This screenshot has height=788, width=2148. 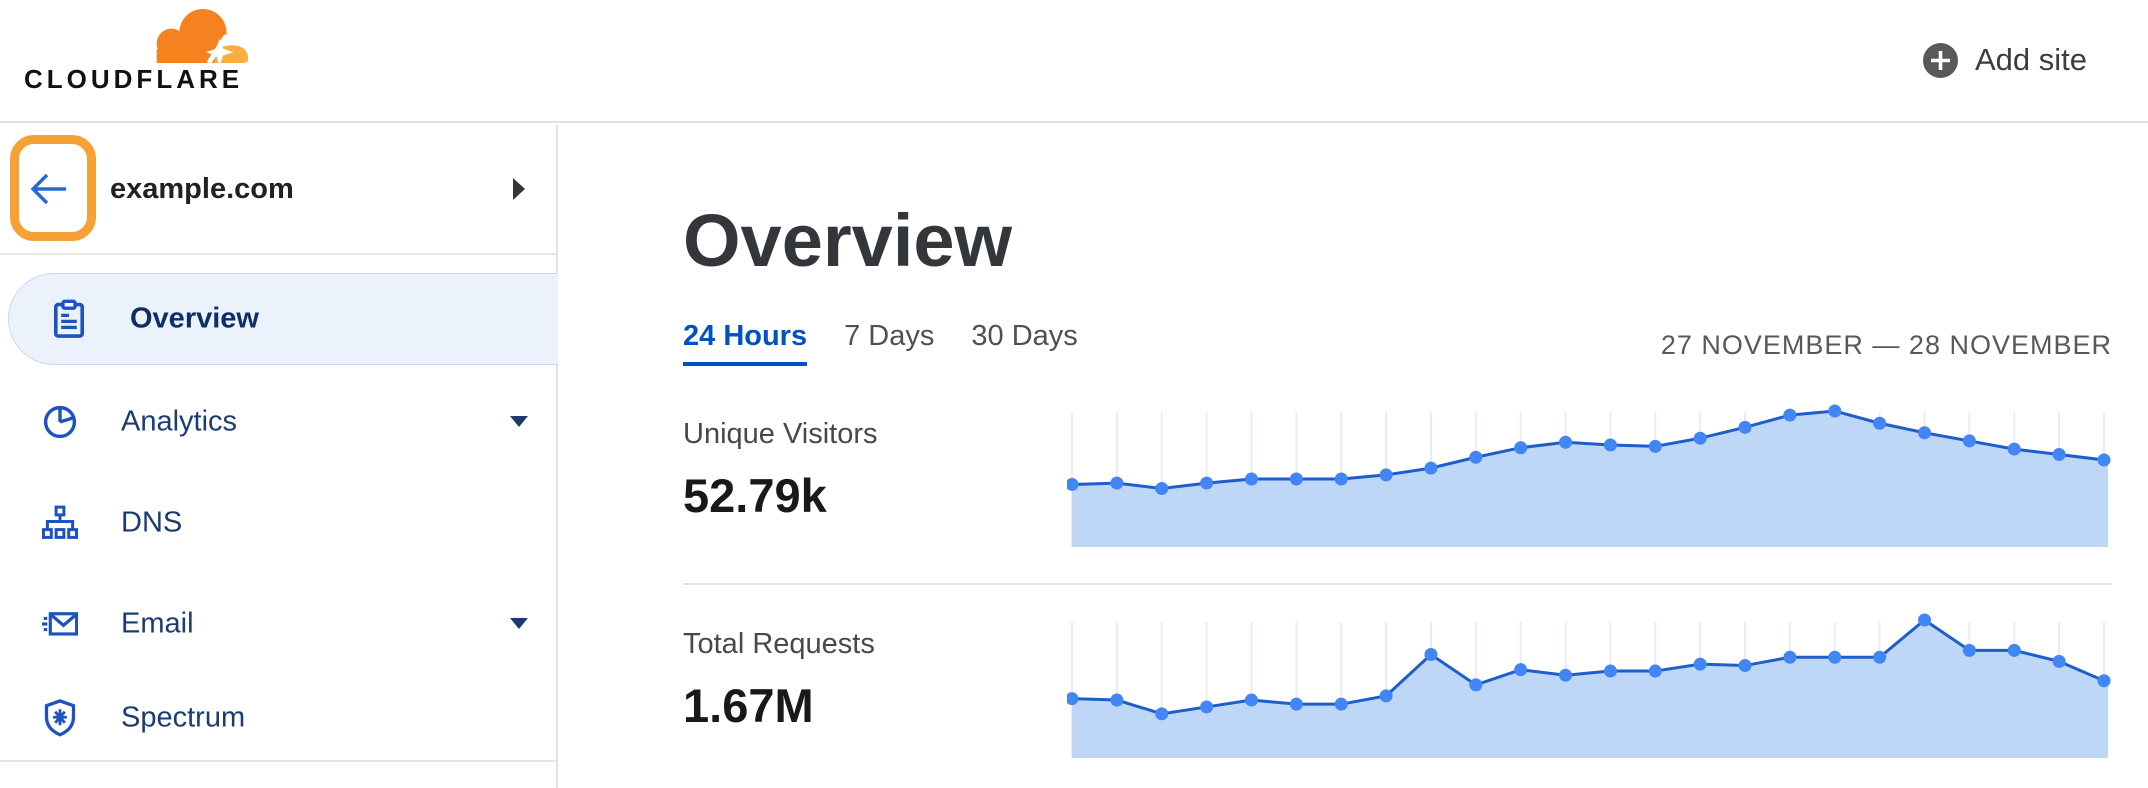 What do you see at coordinates (279, 422) in the screenshot?
I see `sidebar-item-analytics: Analytics` at bounding box center [279, 422].